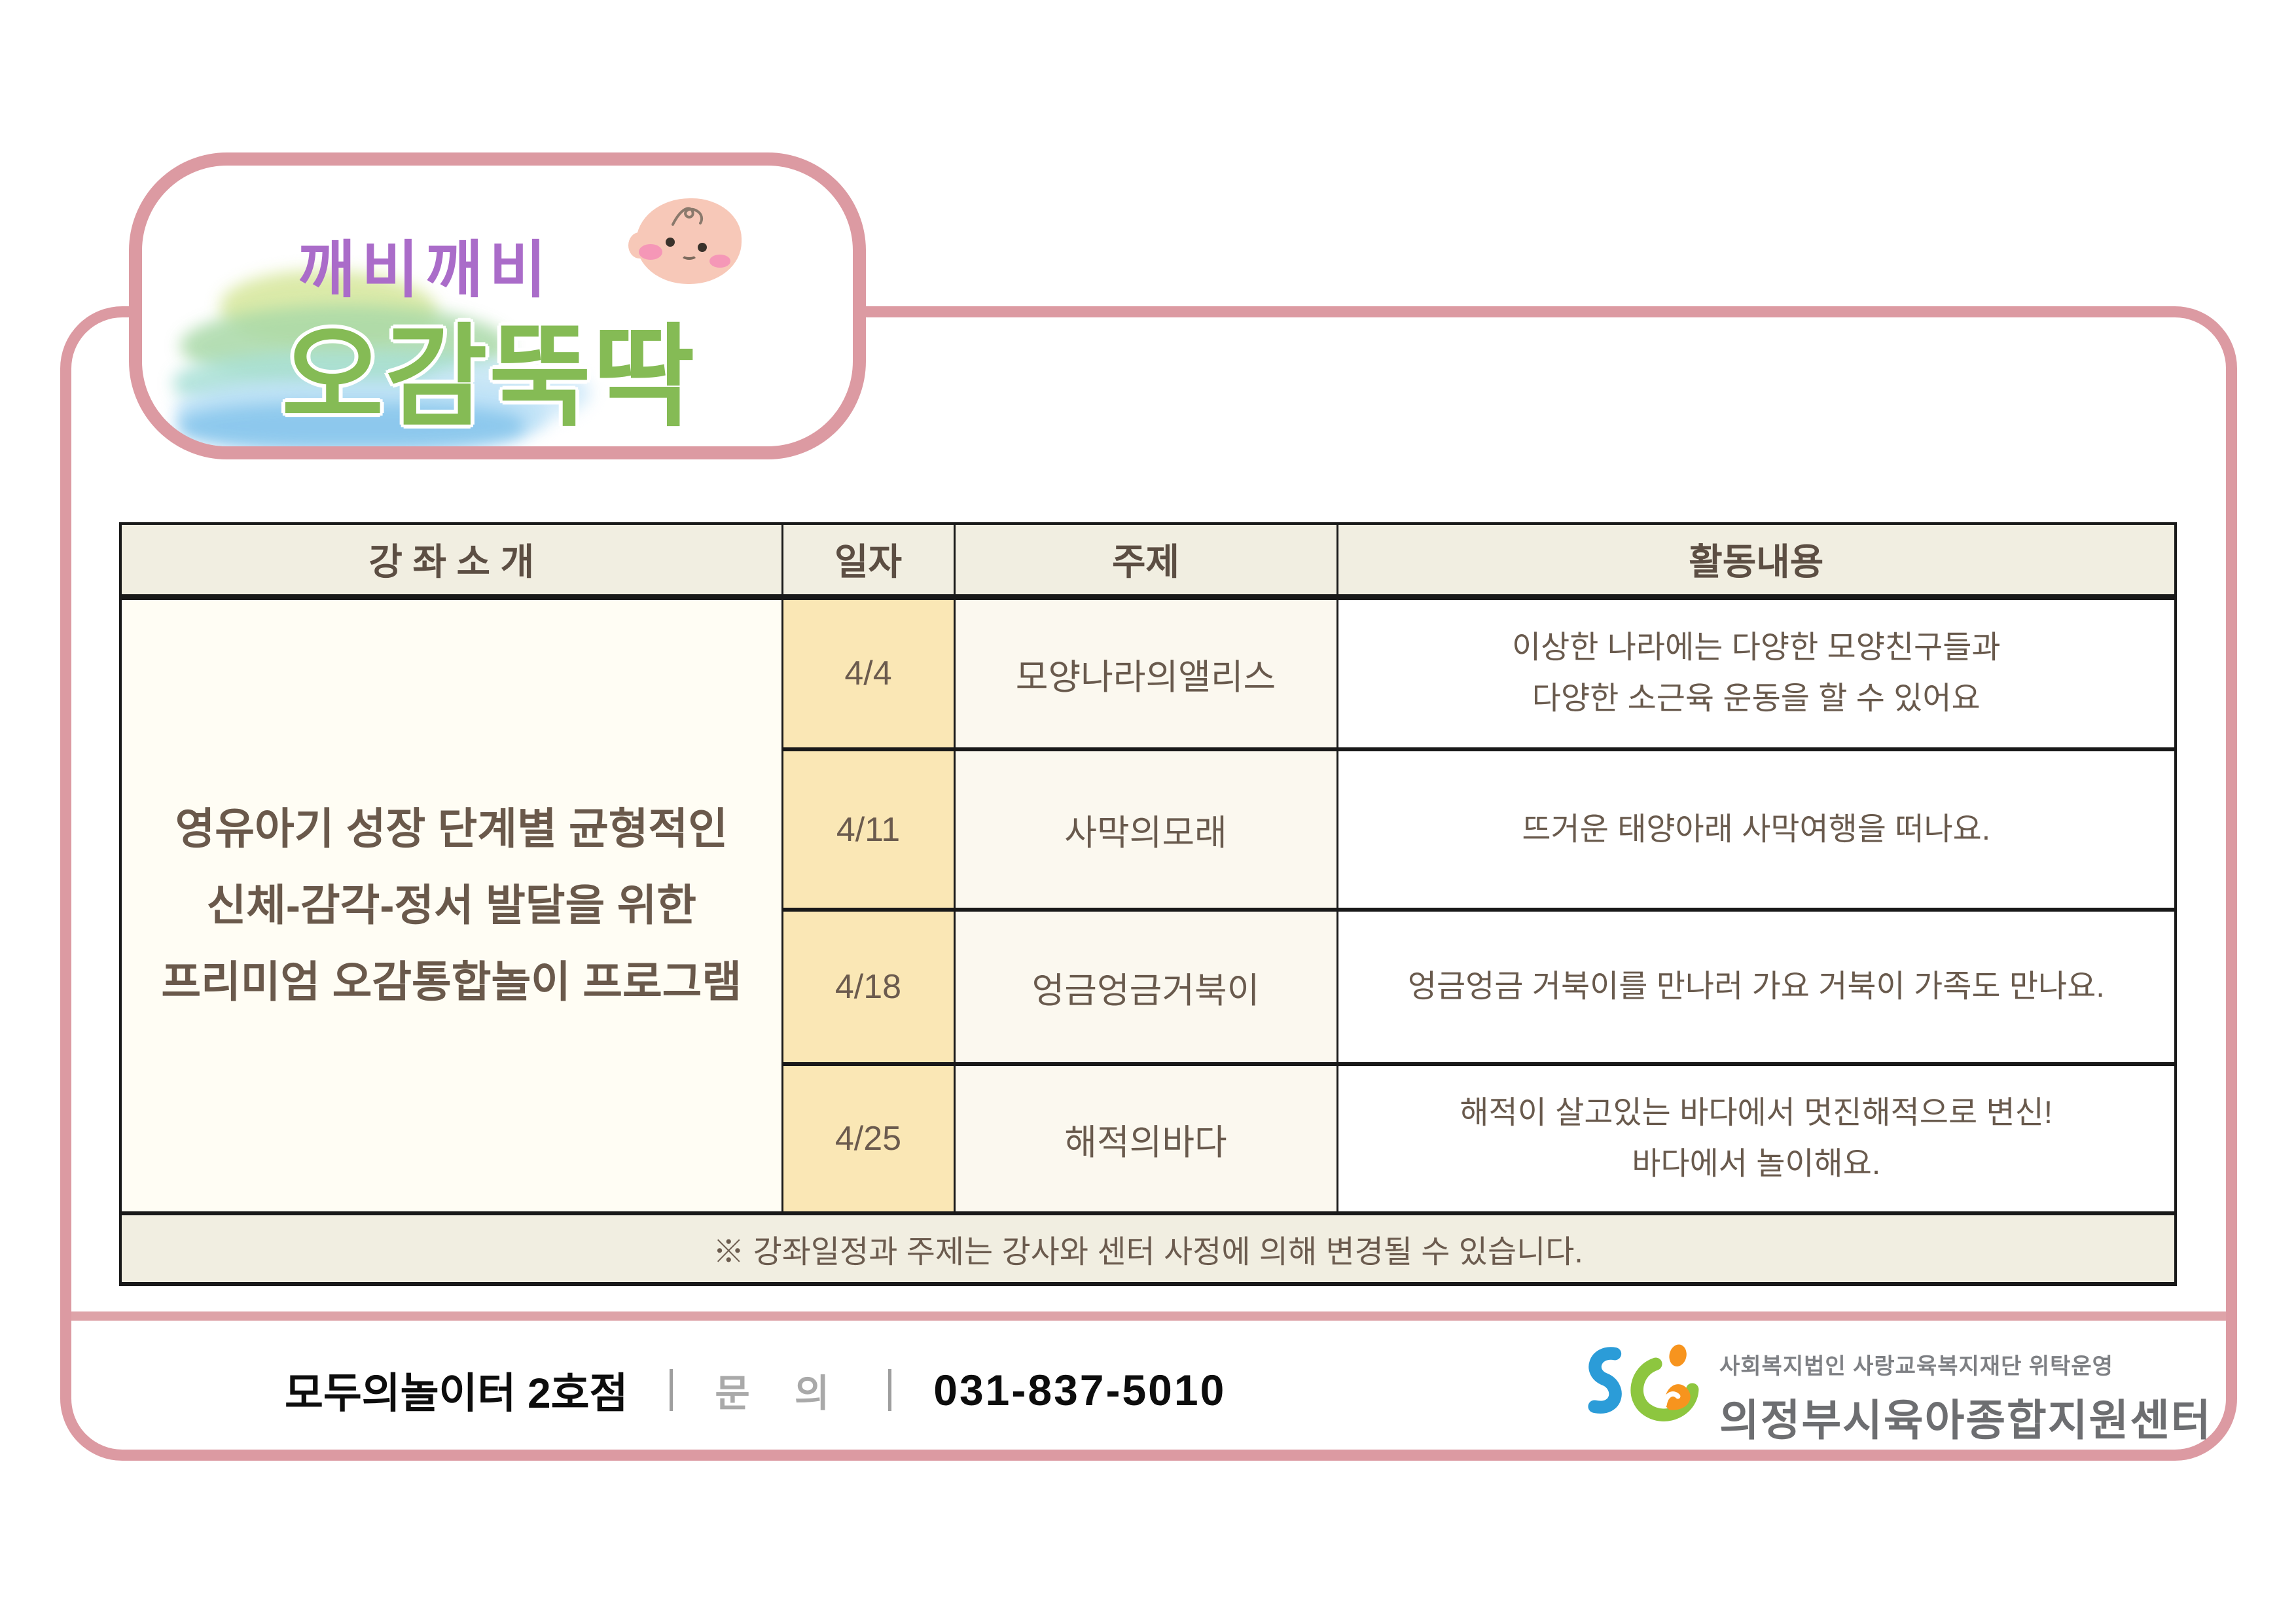 The width and height of the screenshot is (2296, 1623). I want to click on baby-face-icon, so click(685, 241).